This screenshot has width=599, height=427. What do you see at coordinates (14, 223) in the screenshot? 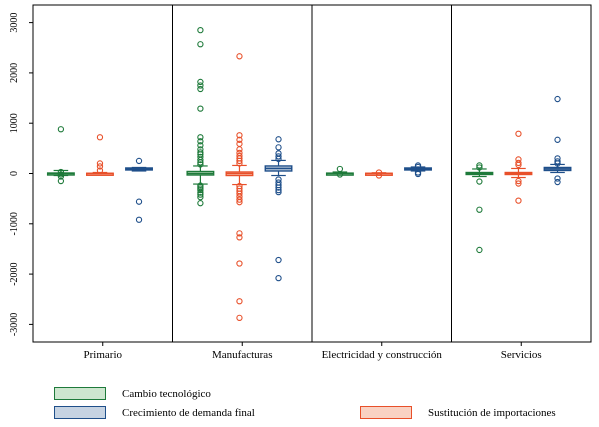
I see `y-tick-label: -1000` at bounding box center [14, 223].